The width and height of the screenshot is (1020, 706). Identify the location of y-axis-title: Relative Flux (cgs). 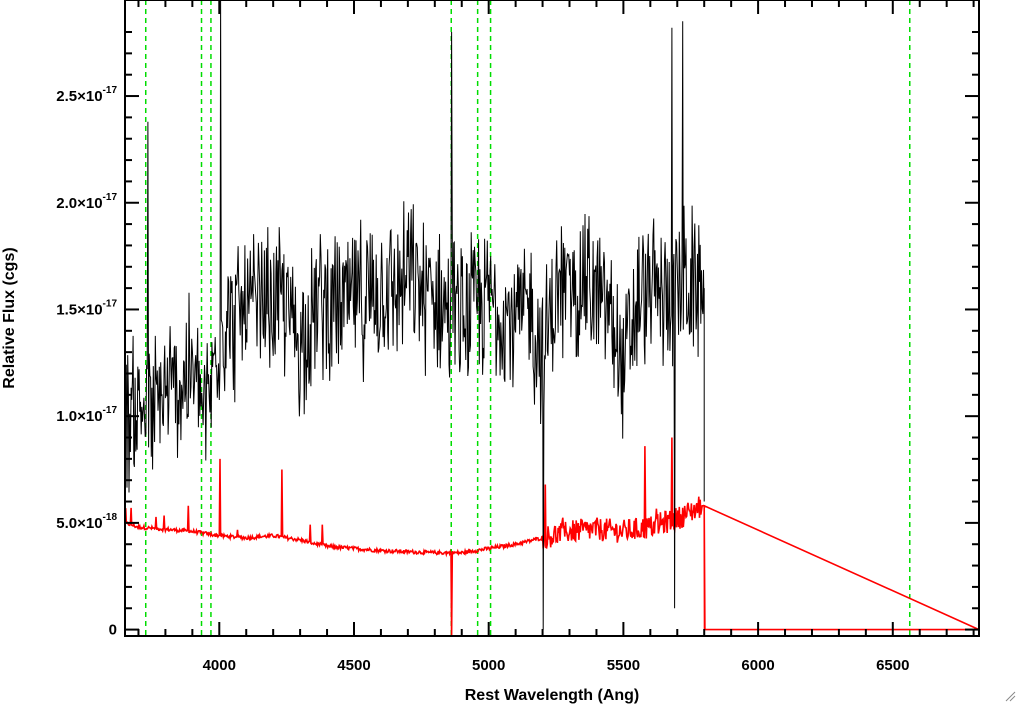
(9, 317).